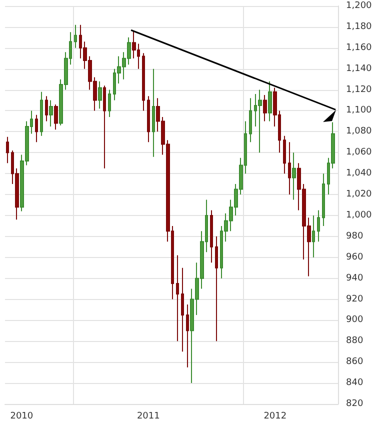  What do you see at coordinates (359, 153) in the screenshot?
I see `y-tick-label: 1,060` at bounding box center [359, 153].